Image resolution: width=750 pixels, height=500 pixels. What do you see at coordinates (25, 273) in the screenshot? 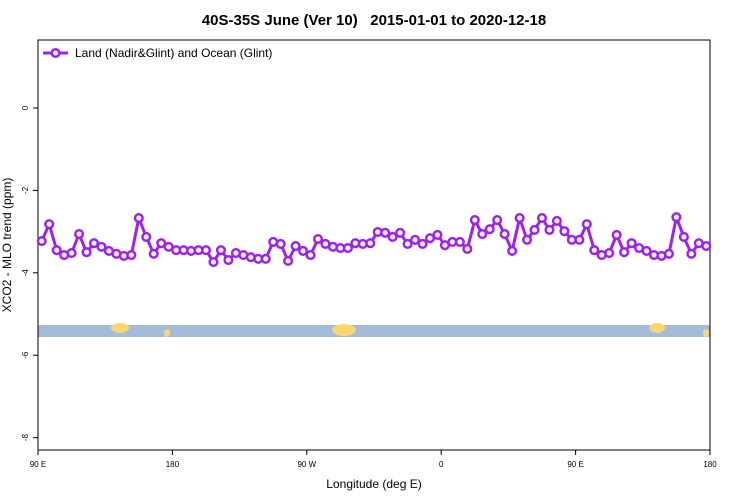
I see `y-tick-label: -4` at bounding box center [25, 273].